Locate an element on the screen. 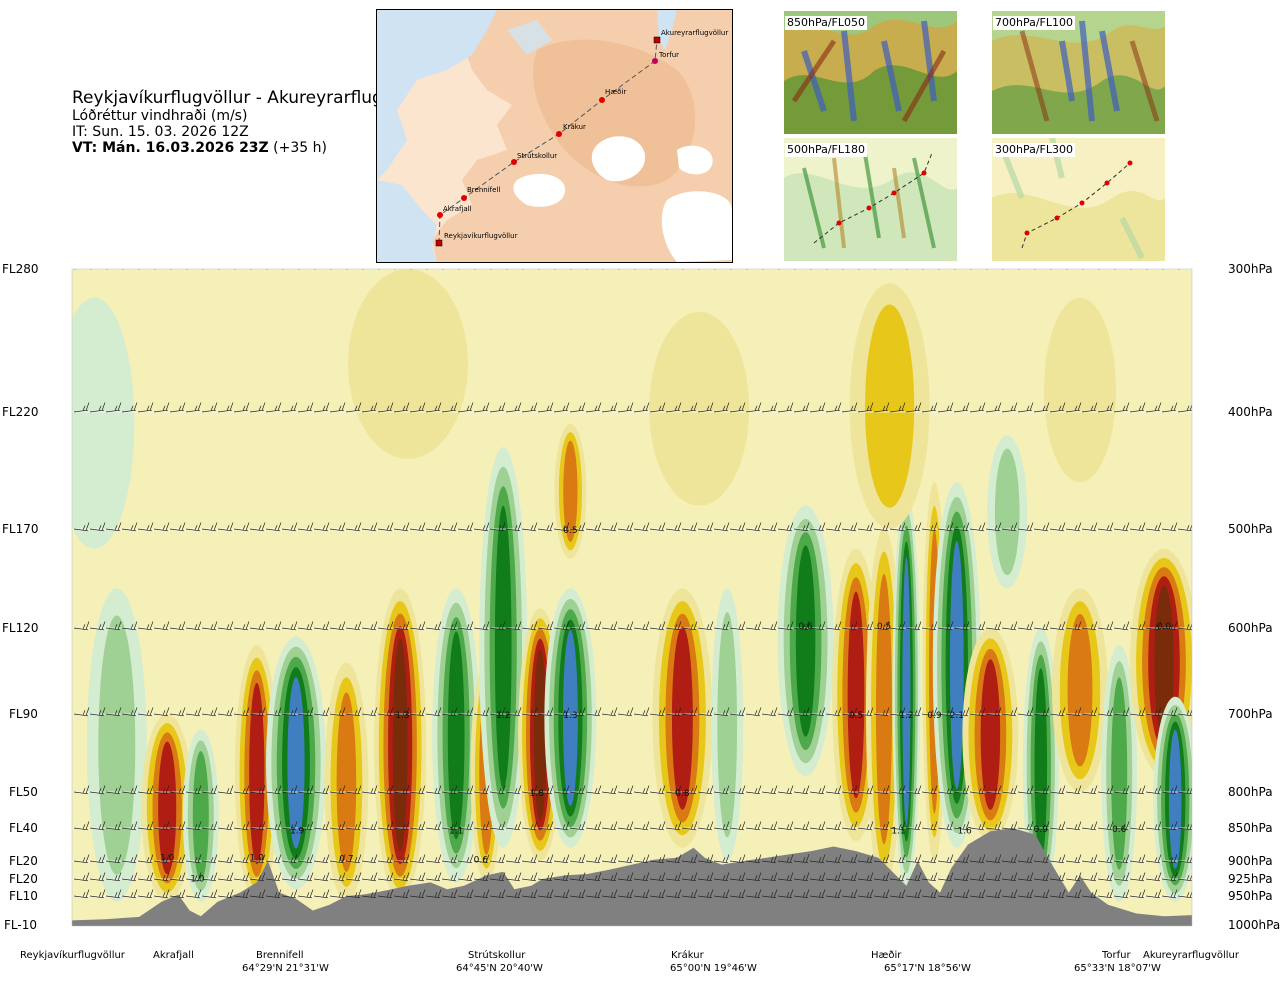 This screenshot has width=1280, height=981. waypoint-coordinate: 64°29'N 21°31'W is located at coordinates (285, 968).